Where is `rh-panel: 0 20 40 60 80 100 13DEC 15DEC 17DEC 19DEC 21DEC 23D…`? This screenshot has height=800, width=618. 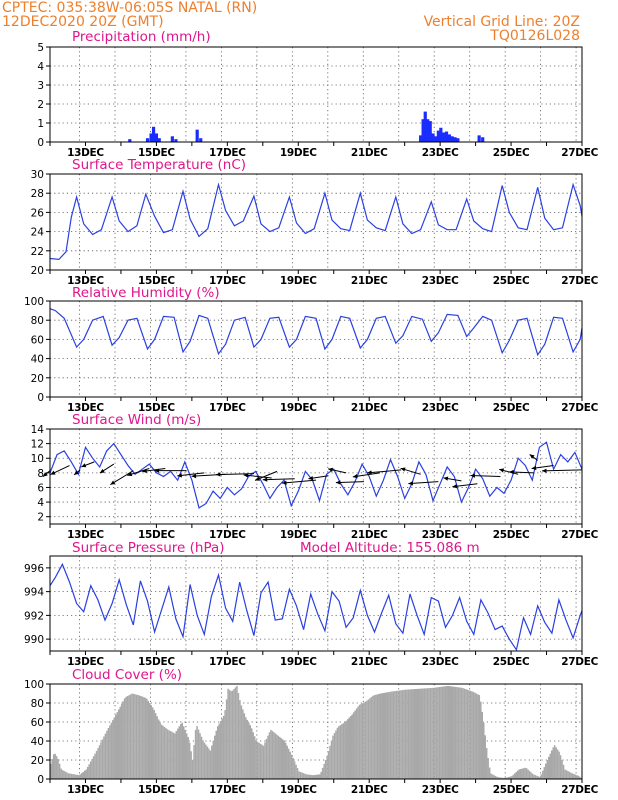 rh-panel: 0 20 40 60 80 100 13DEC 15DEC 17DEC 19DEC 21DEC 23D… is located at coordinates (311, 355).